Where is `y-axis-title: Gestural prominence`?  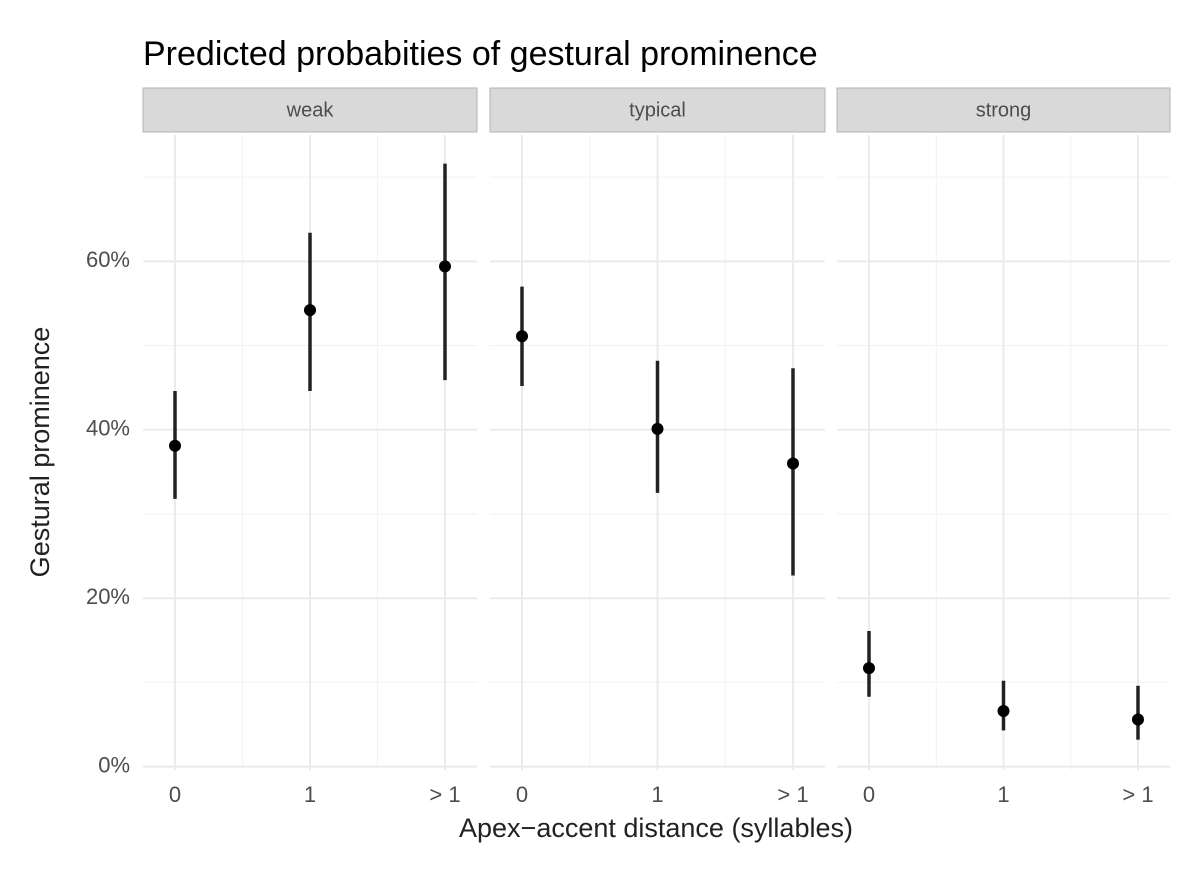 y-axis-title: Gestural prominence is located at coordinates (40, 452).